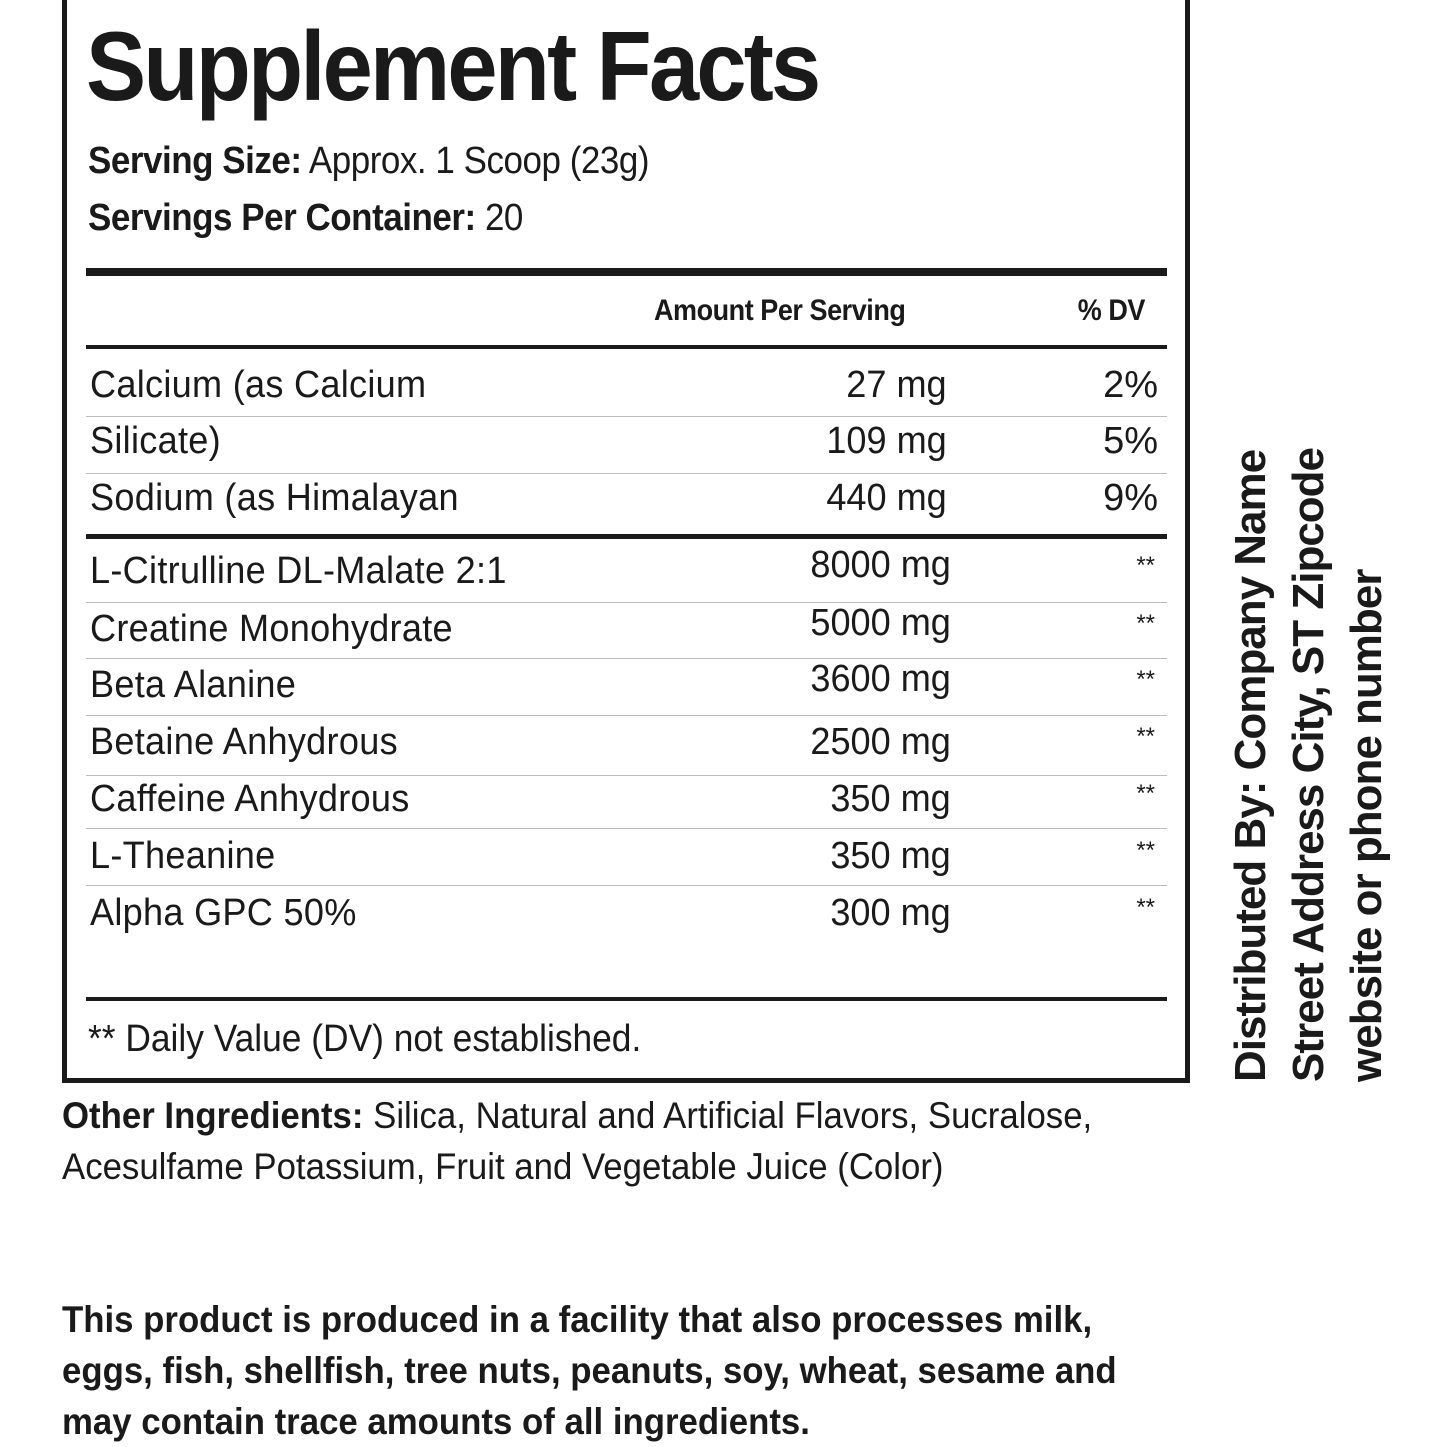 The width and height of the screenshot is (1445, 1447). What do you see at coordinates (890, 913) in the screenshot?
I see `ingredient-amount: 300 mg` at bounding box center [890, 913].